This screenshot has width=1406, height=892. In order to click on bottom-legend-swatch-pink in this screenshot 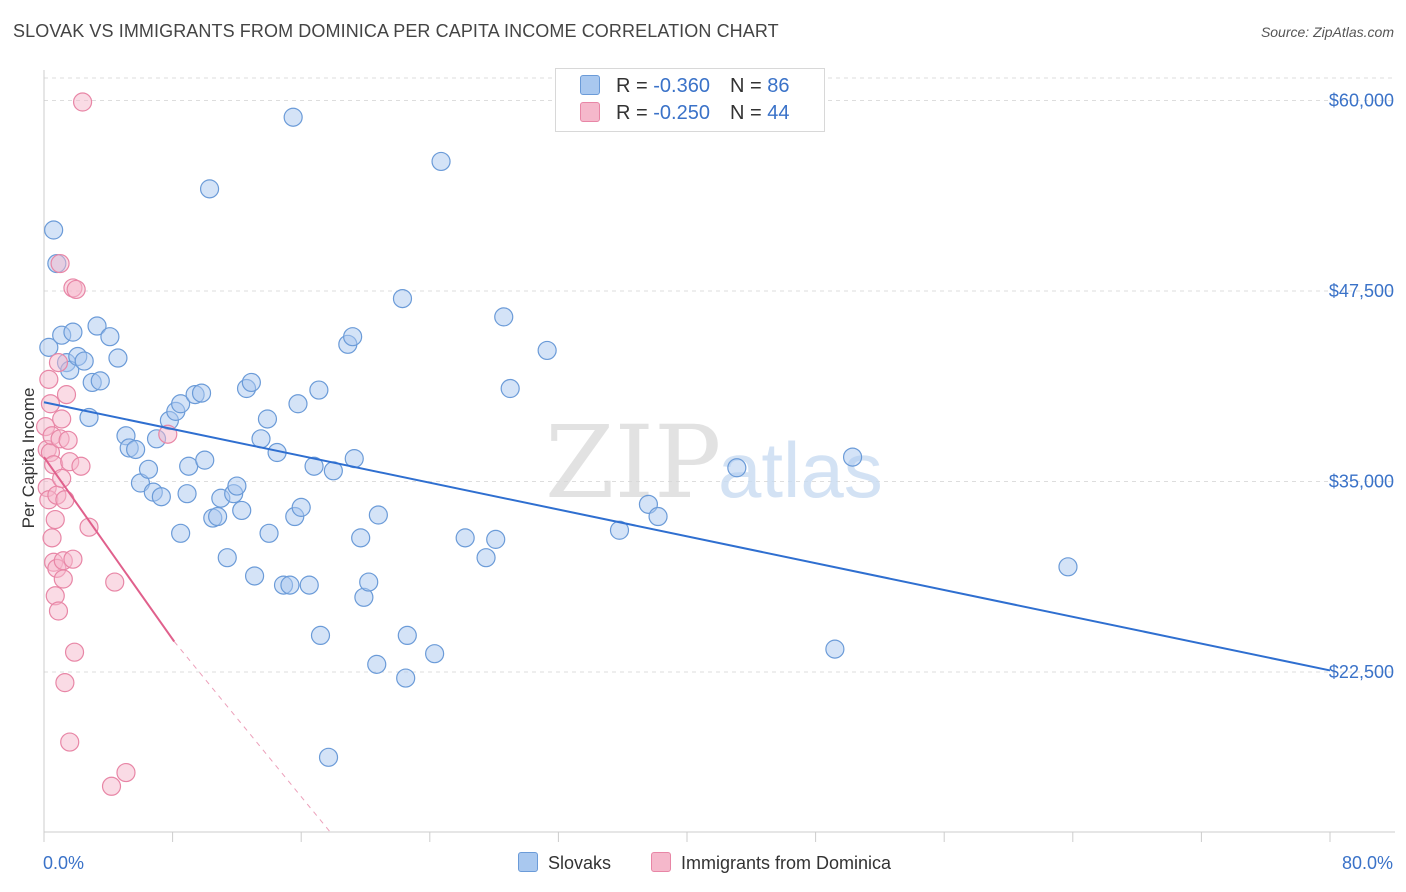, I will do `click(661, 862)`.